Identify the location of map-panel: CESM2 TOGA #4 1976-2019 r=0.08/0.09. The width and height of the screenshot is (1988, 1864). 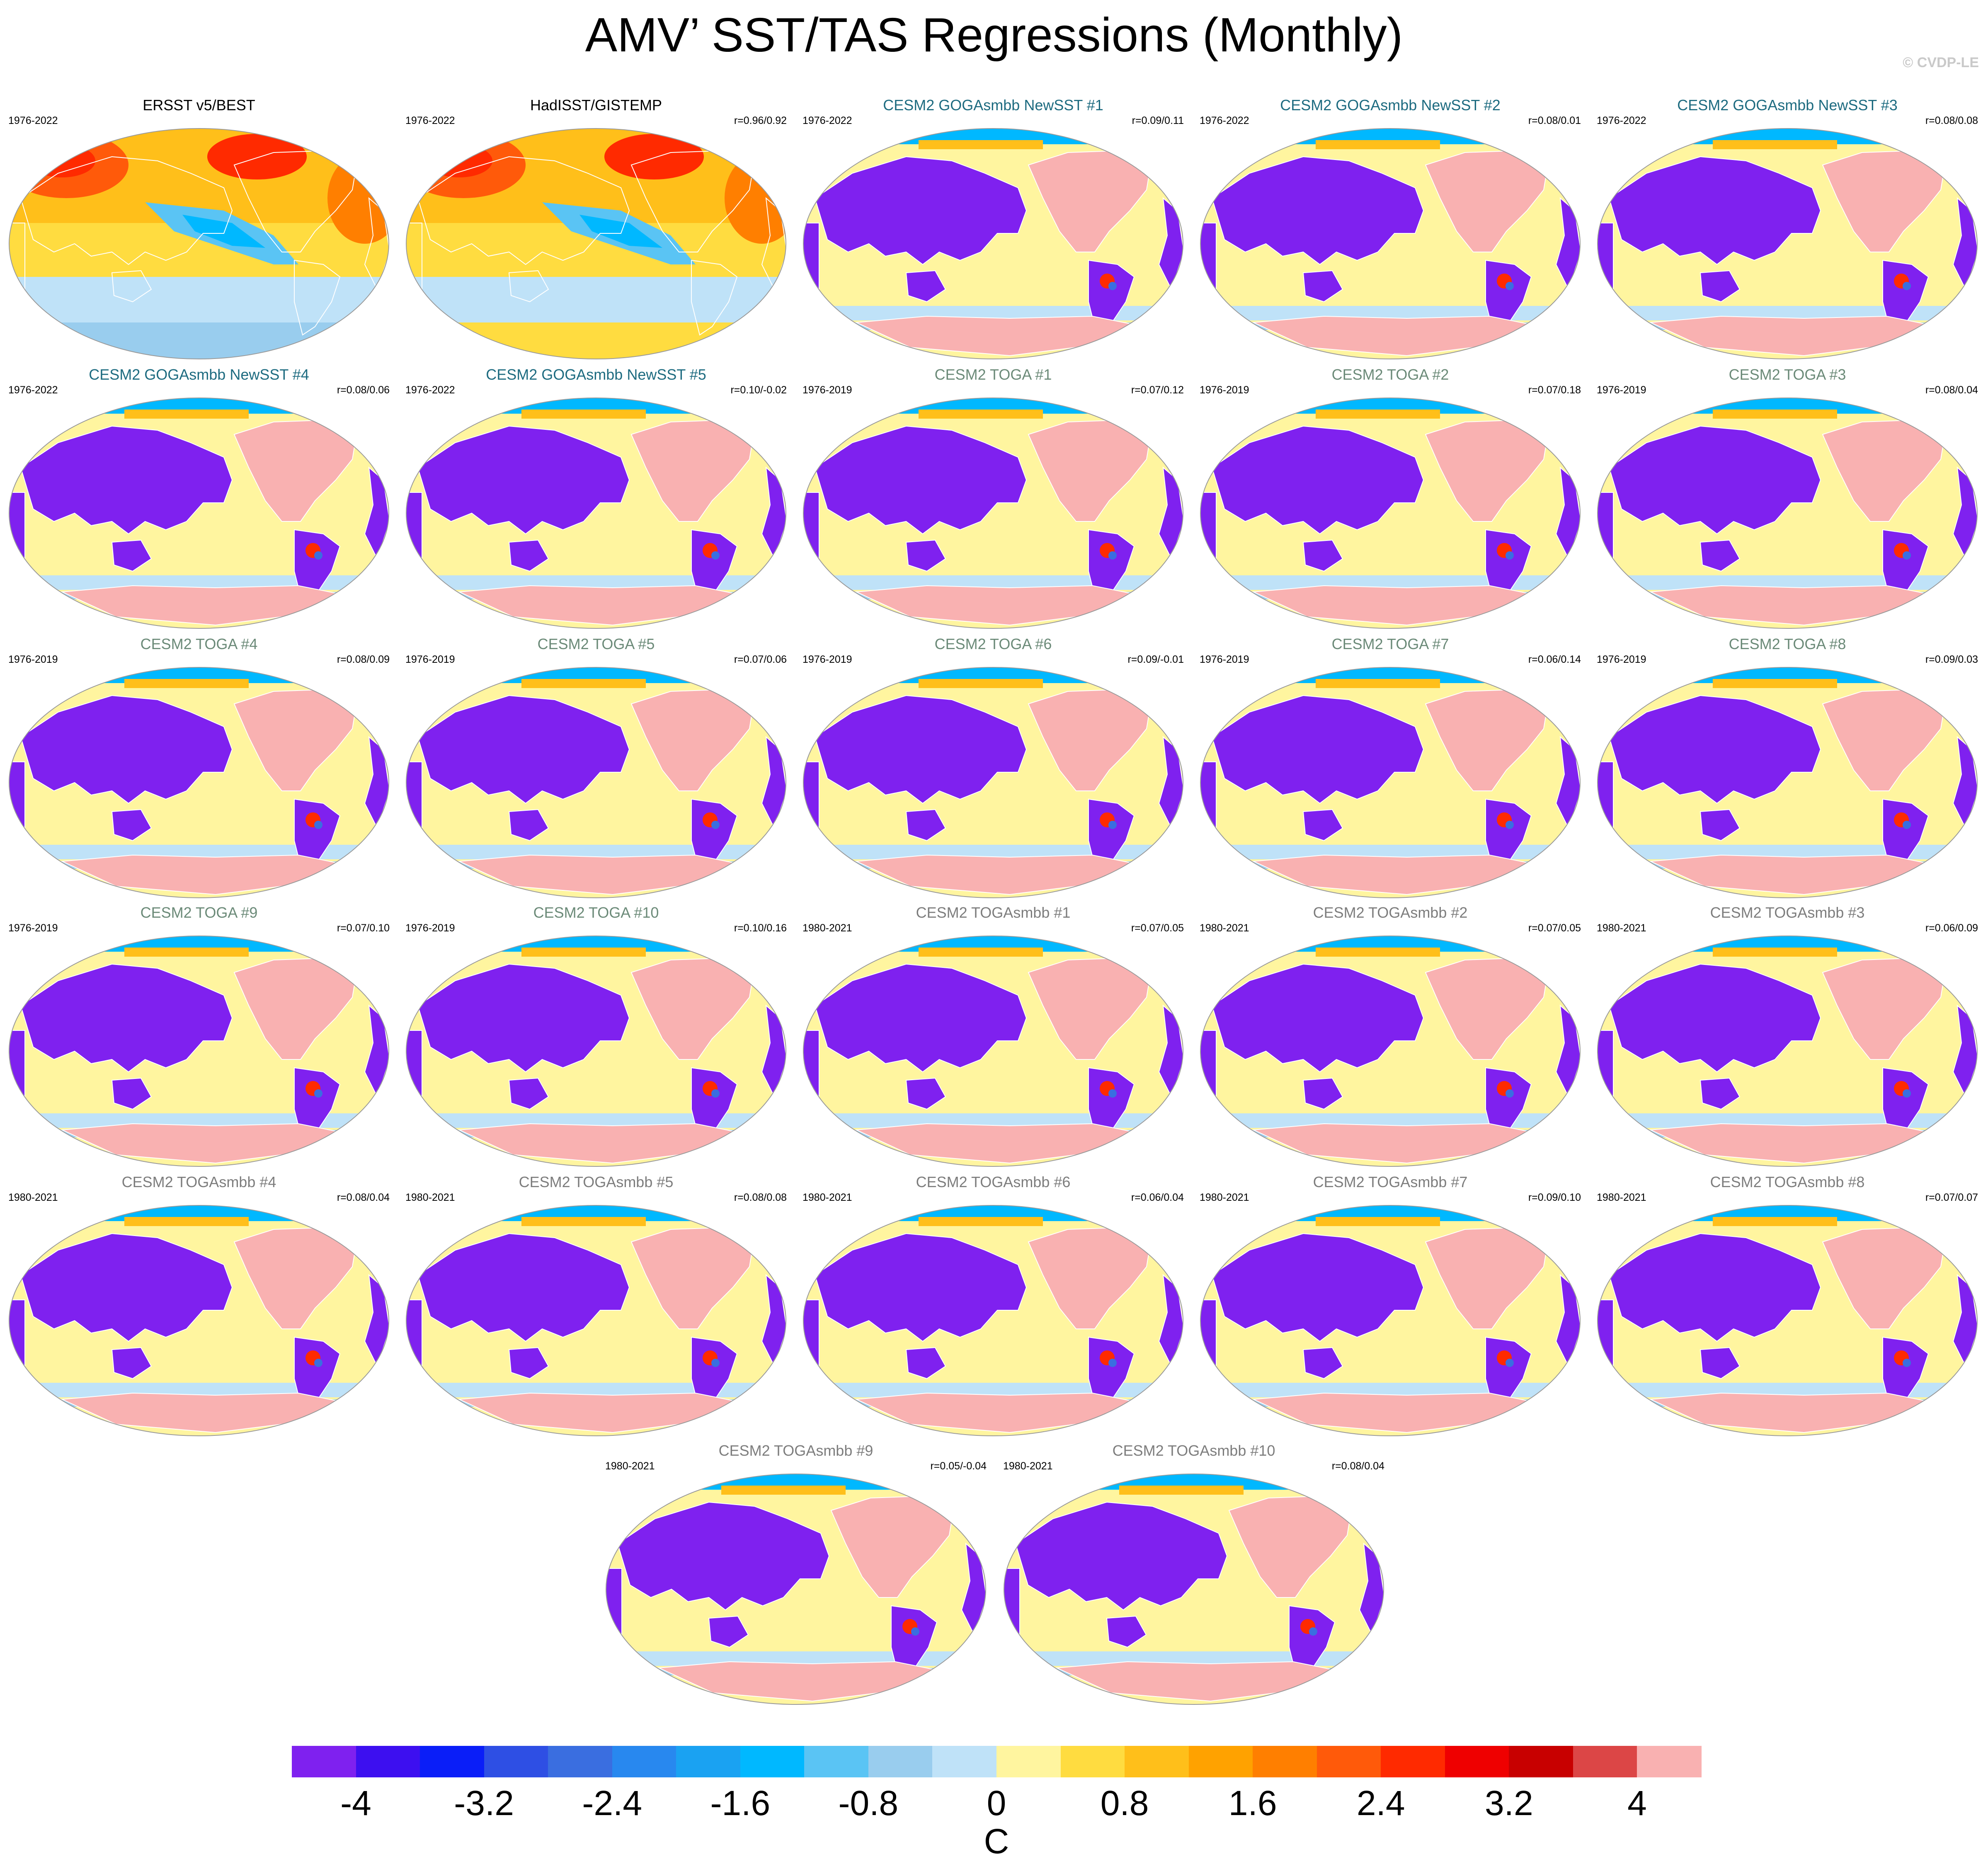
(199, 767).